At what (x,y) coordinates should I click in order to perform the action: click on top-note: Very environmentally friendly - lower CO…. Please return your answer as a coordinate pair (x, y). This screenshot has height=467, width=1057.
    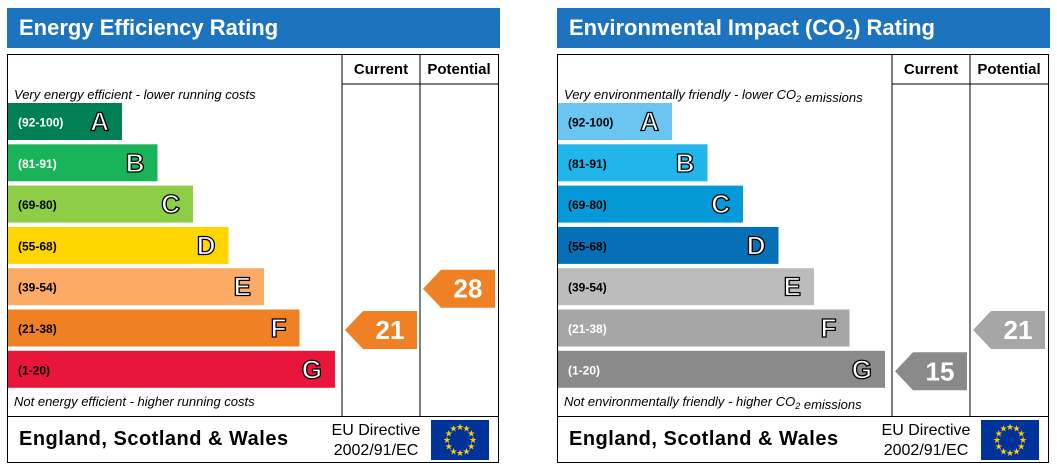
    Looking at the image, I should click on (713, 96).